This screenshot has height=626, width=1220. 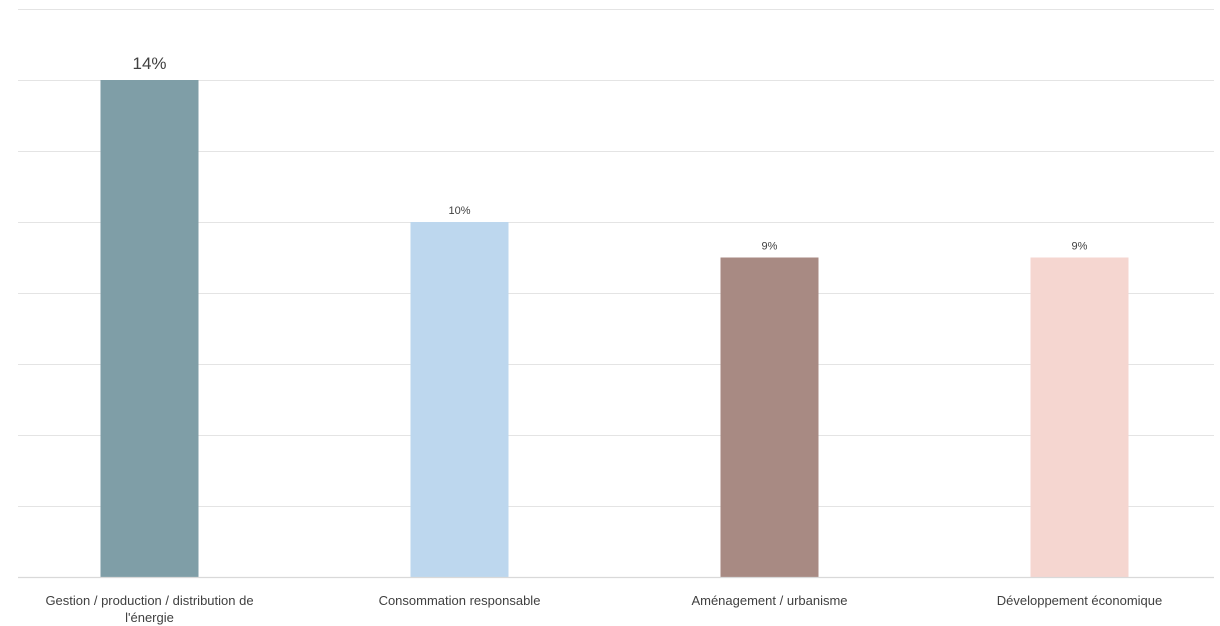 I want to click on category-label: Développement économique, so click(x=1080, y=600).